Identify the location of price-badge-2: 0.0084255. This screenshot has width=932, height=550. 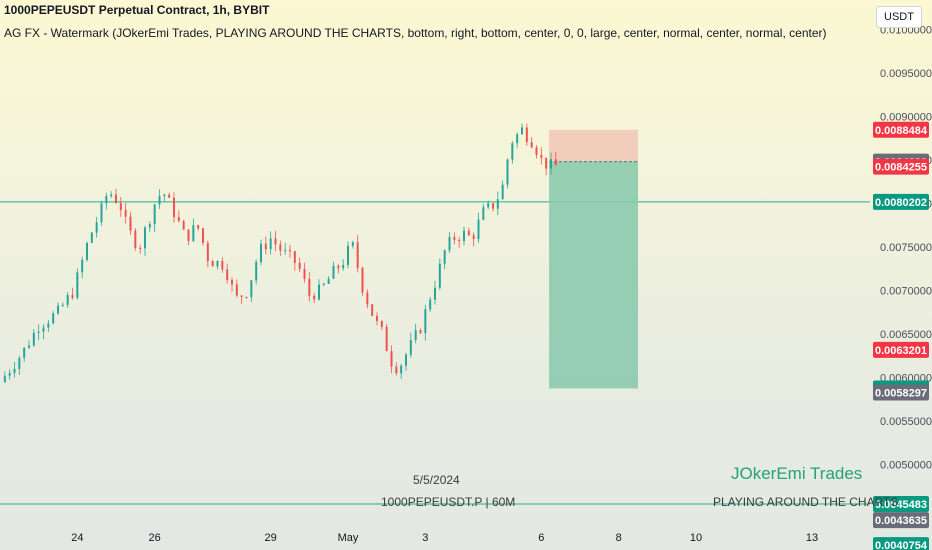
(901, 166).